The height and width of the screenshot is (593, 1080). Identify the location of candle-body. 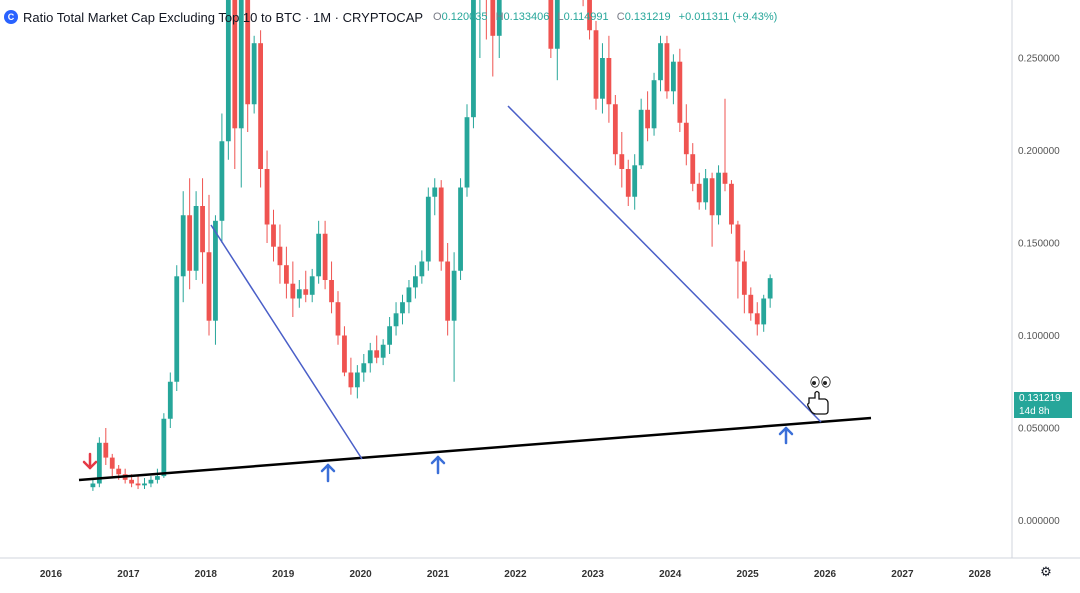
(267, 197).